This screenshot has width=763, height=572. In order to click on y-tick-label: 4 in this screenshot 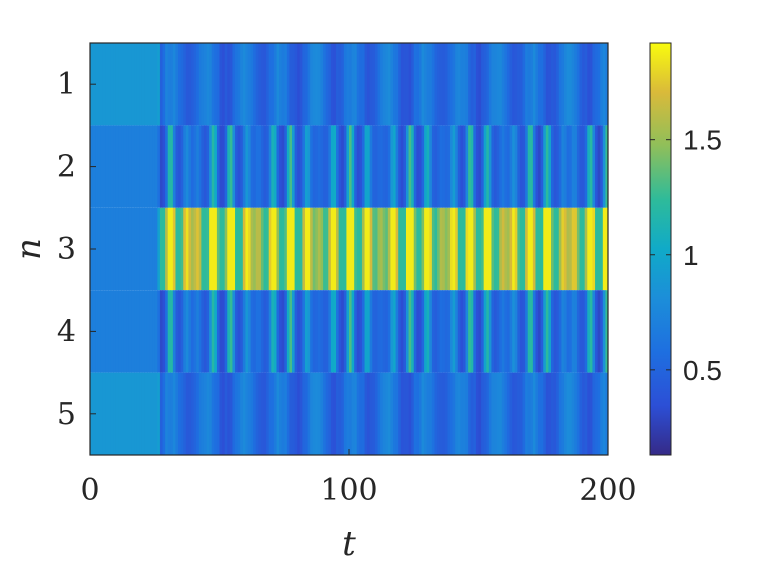, I will do `click(66, 331)`.